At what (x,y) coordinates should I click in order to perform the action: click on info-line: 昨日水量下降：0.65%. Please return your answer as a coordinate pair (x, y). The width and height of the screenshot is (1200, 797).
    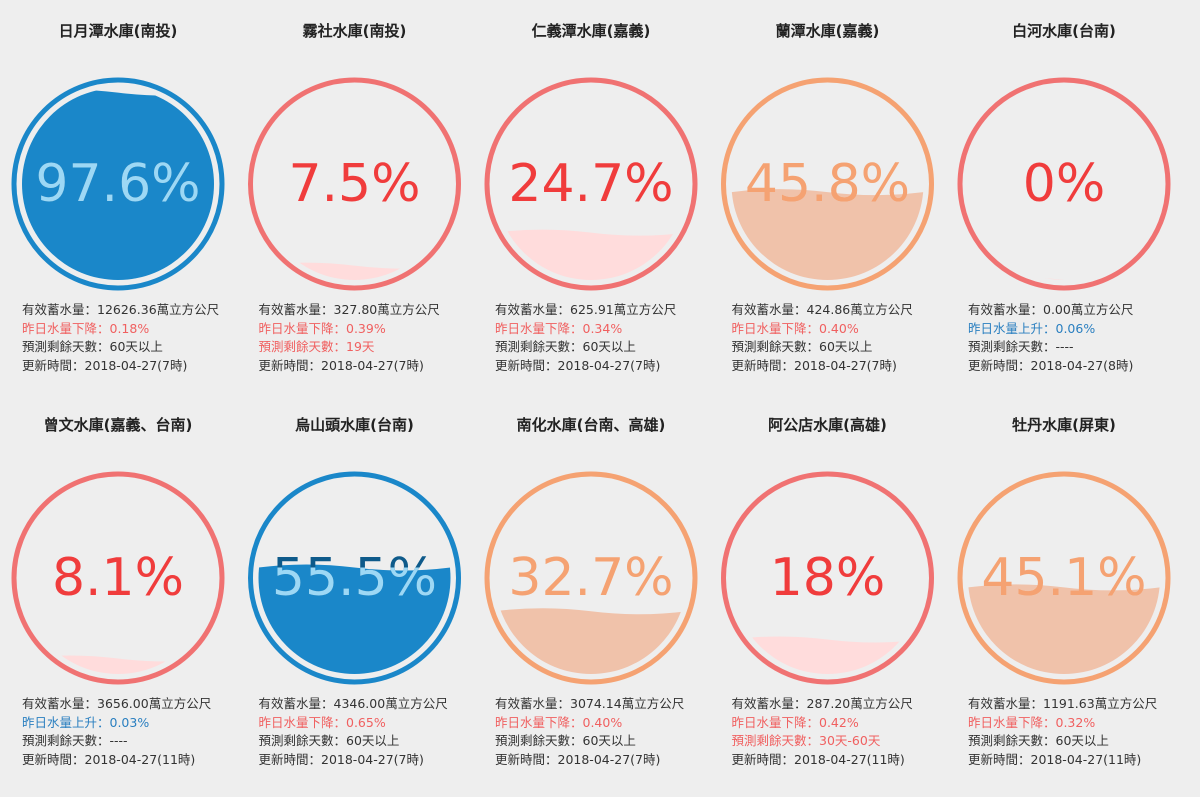
    Looking at the image, I should click on (322, 722).